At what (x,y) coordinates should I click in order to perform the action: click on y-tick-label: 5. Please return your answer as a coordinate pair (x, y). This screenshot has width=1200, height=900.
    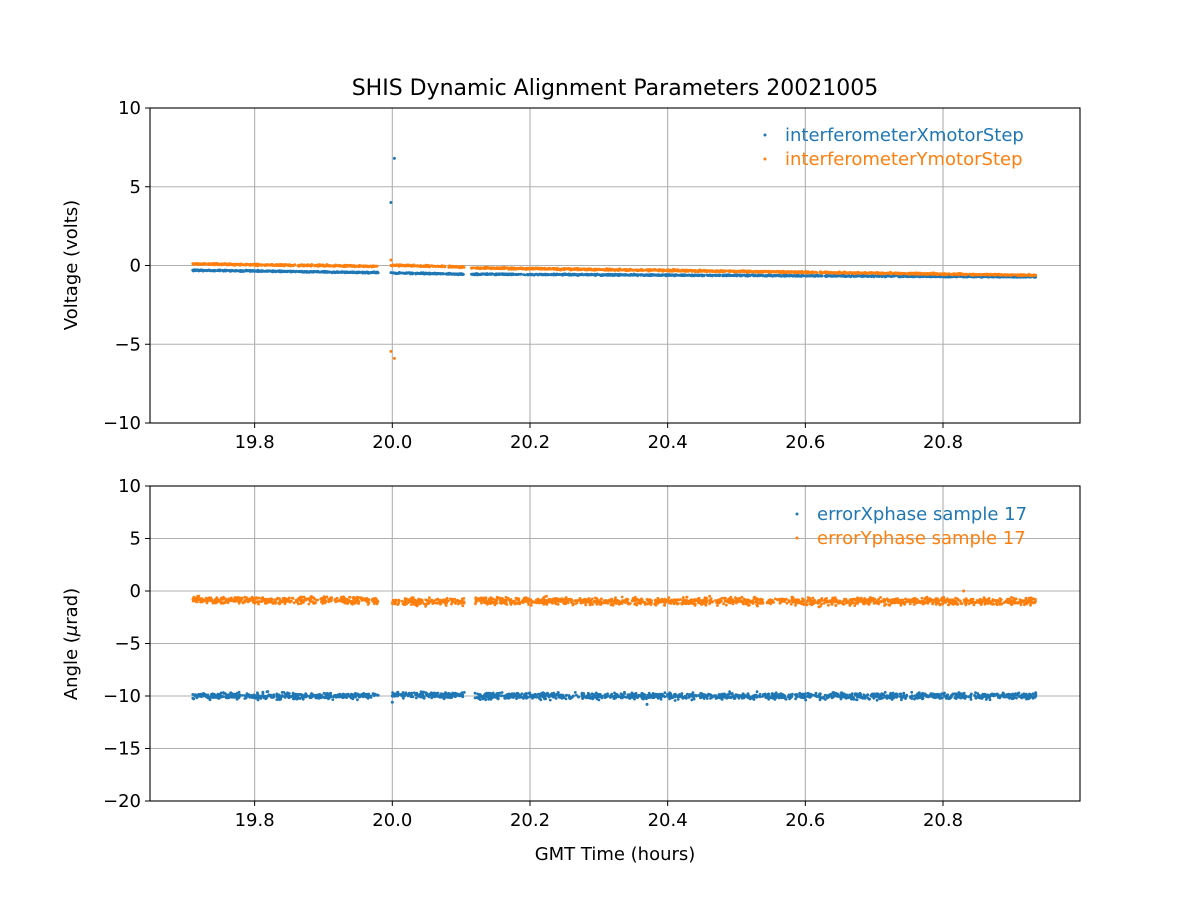
    Looking at the image, I should click on (135, 187).